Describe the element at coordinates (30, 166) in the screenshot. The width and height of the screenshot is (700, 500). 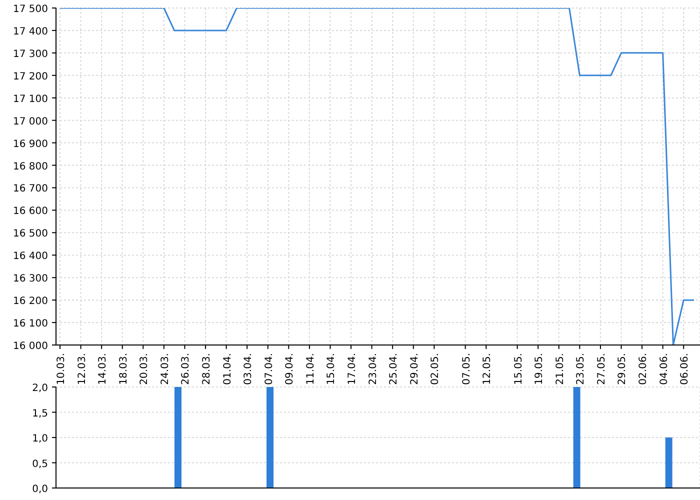
I see `y-tick-label: 16 800` at that location.